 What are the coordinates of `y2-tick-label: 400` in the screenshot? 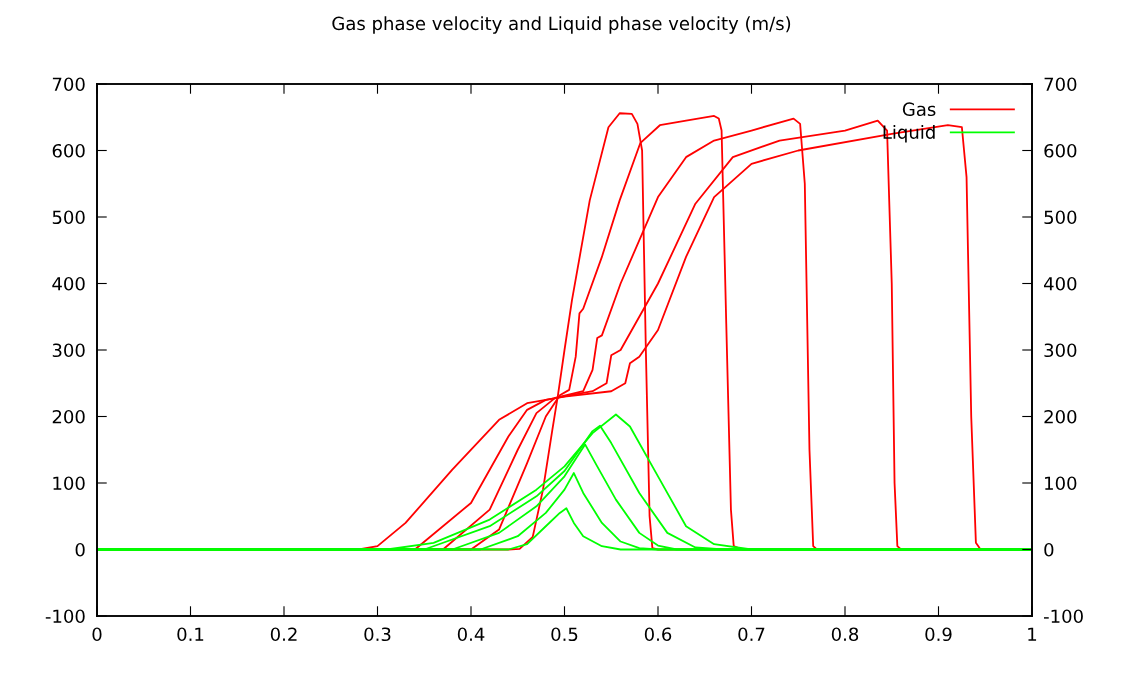 It's located at (1060, 283).